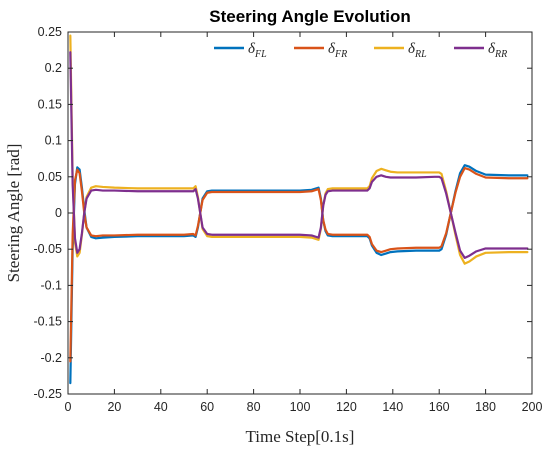  I want to click on legend-label-fl: δFL, so click(257, 50).